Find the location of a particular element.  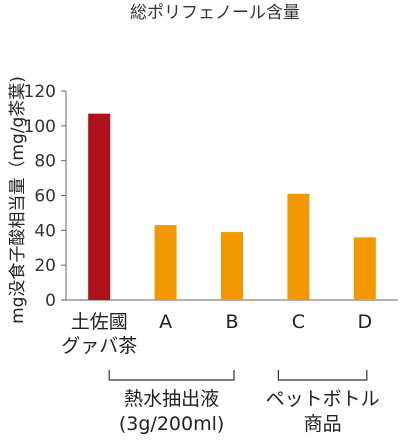

y-axis-label: mg没食子酸相当量（mg/g茶葉) is located at coordinates (18, 200).